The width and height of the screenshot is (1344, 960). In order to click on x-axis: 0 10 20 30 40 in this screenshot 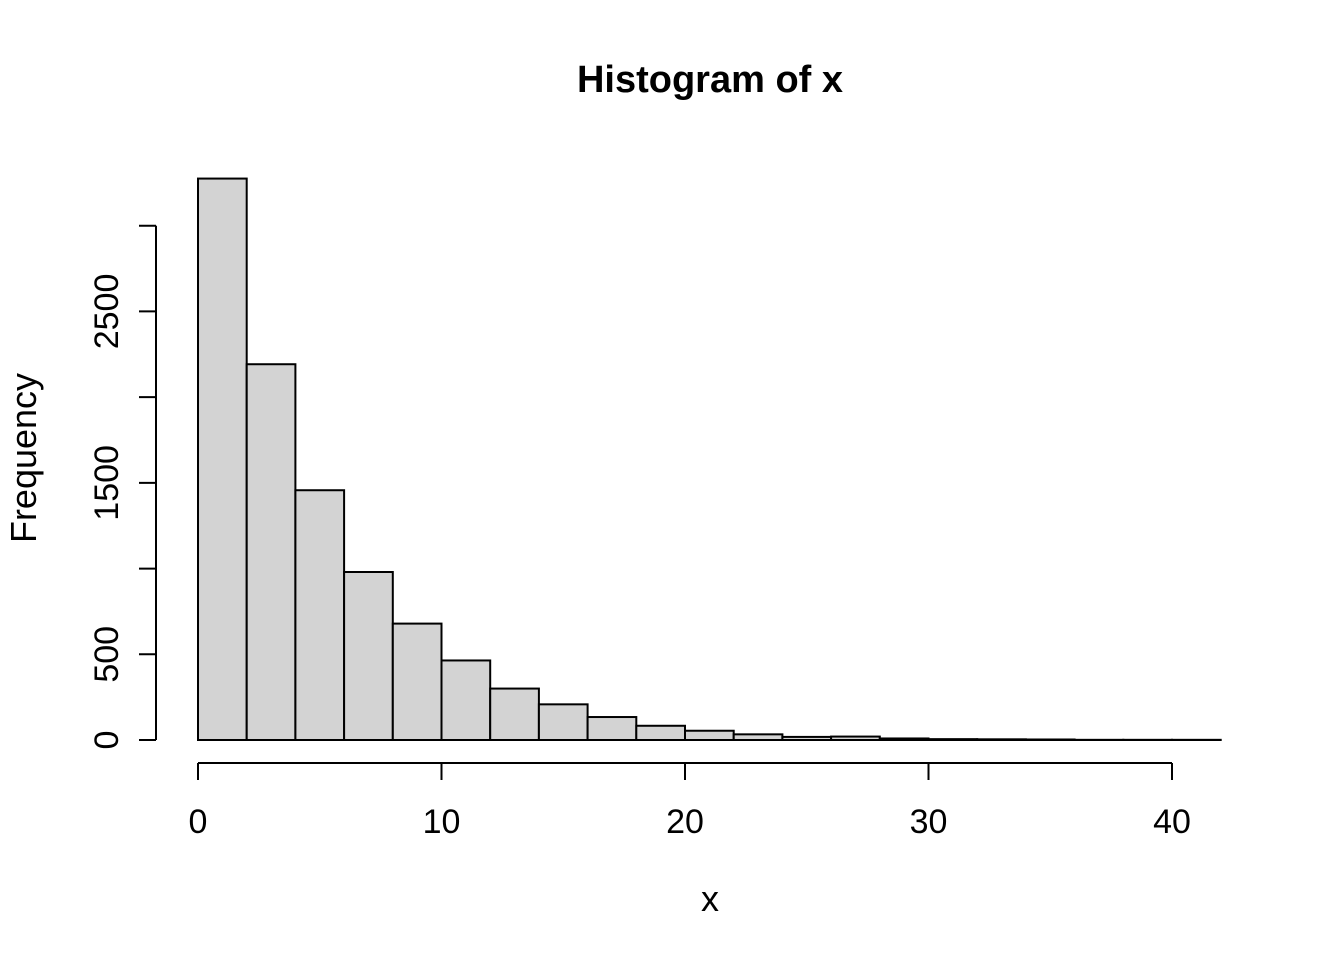, I will do `click(690, 801)`.